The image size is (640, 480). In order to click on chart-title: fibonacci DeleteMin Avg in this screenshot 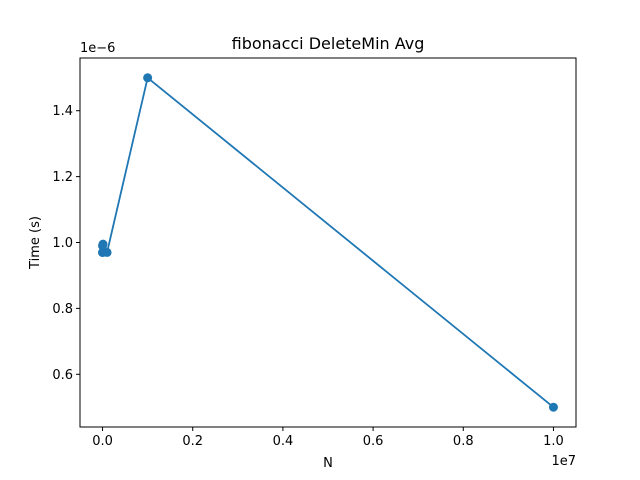, I will do `click(328, 43)`.